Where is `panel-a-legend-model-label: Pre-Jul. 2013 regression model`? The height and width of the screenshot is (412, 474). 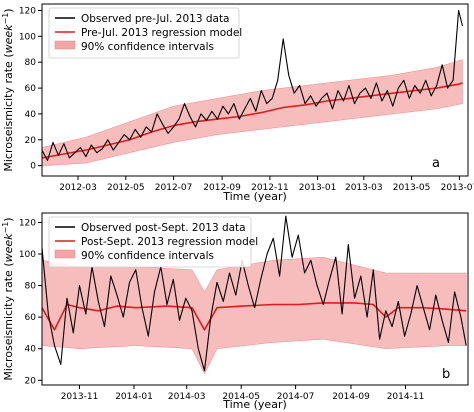
panel-a-legend-model-label: Pre-Jul. 2013 regression model is located at coordinates (161, 33).